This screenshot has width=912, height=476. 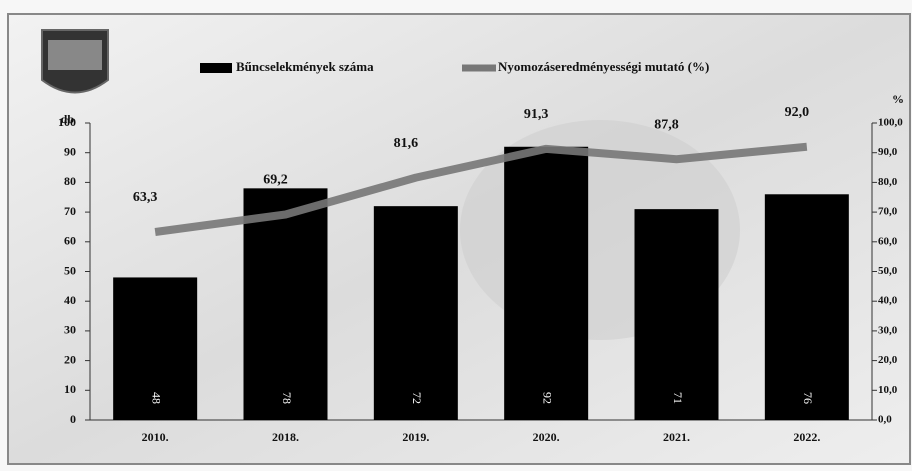 I want to click on bar-value-label: 76, so click(x=808, y=398).